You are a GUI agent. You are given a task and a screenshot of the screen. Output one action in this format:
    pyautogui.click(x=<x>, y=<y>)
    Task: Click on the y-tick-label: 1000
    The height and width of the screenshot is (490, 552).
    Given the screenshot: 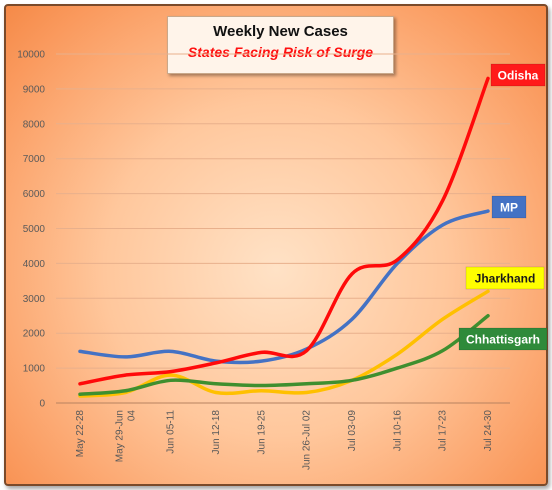 What is the action you would take?
    pyautogui.click(x=34, y=369)
    